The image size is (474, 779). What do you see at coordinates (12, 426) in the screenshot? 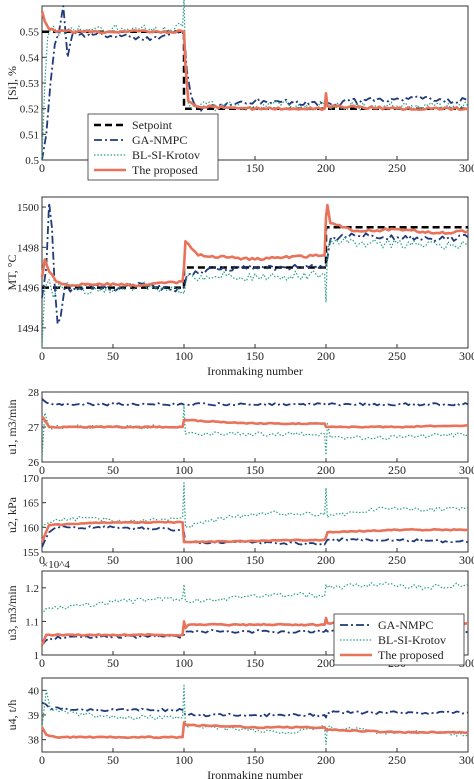
I see `y-axis-label: u1, m3/min` at bounding box center [12, 426].